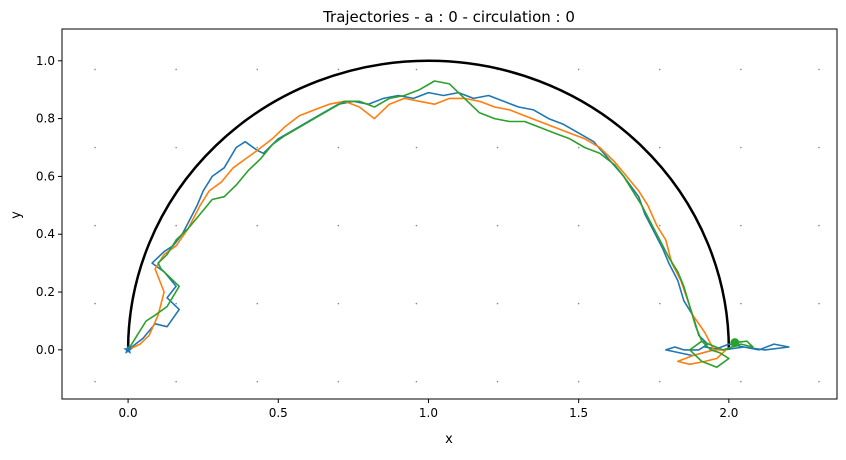  Describe the element at coordinates (128, 349) in the screenshot. I see `start-star-marker` at that location.